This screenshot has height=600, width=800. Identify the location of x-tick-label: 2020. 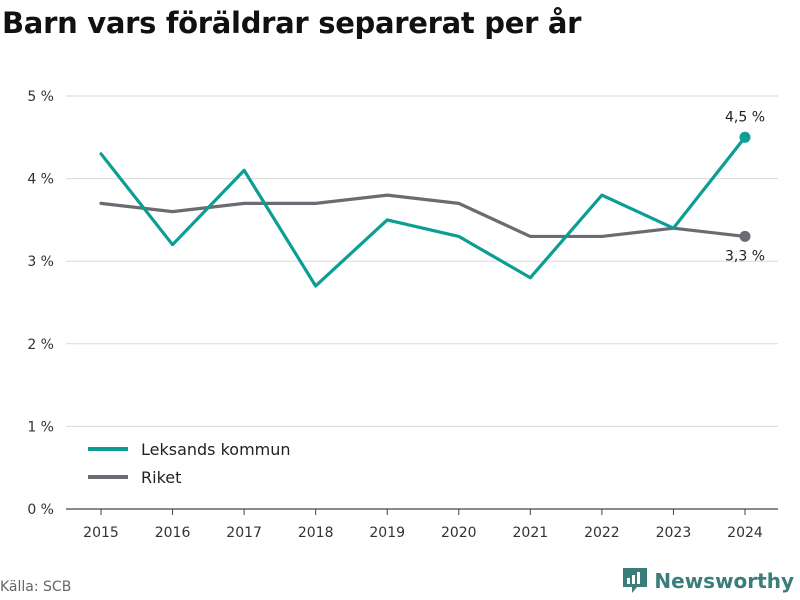
(459, 533).